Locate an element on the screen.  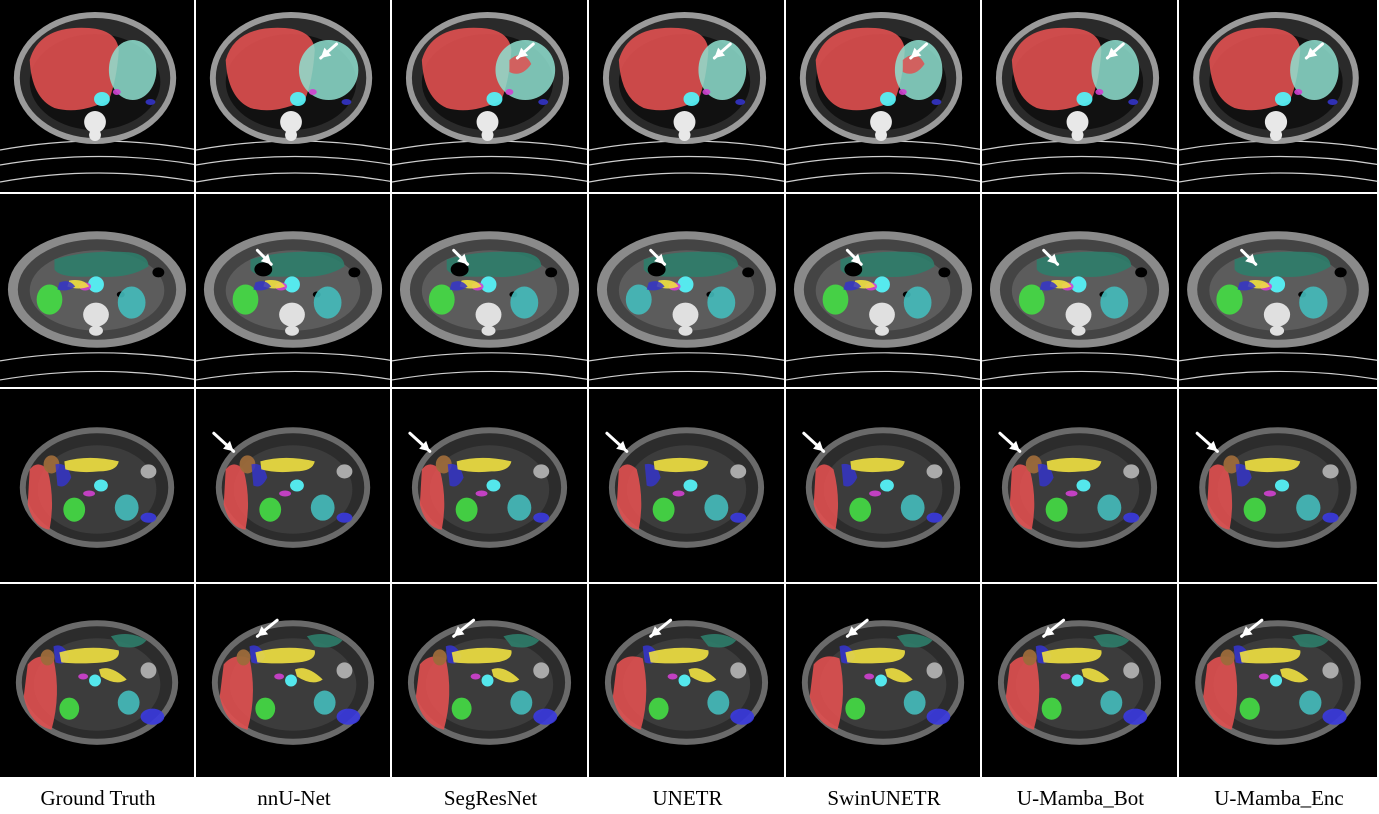
column-label-swinunetr: SwinUNETR is located at coordinates (884, 798).